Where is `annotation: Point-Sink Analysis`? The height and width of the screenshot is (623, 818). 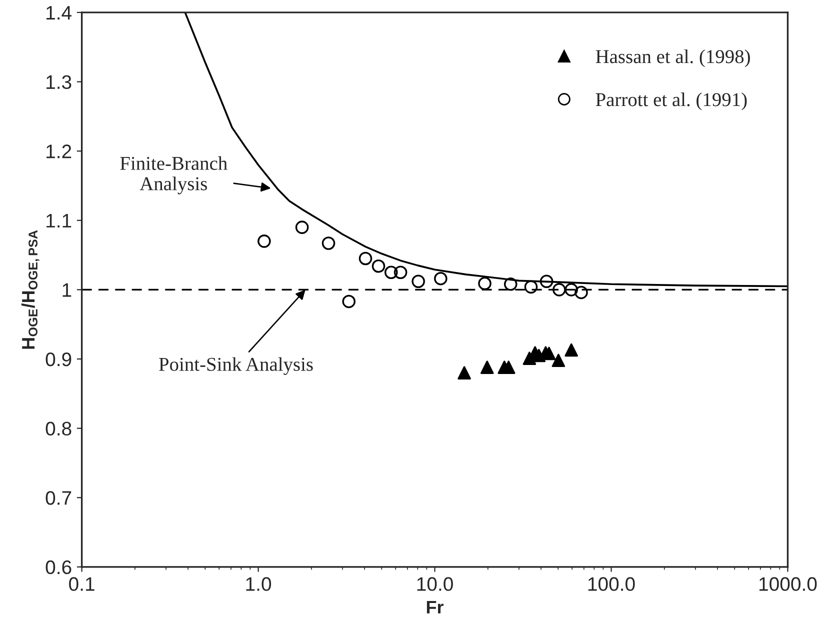
annotation: Point-Sink Analysis is located at coordinates (236, 366).